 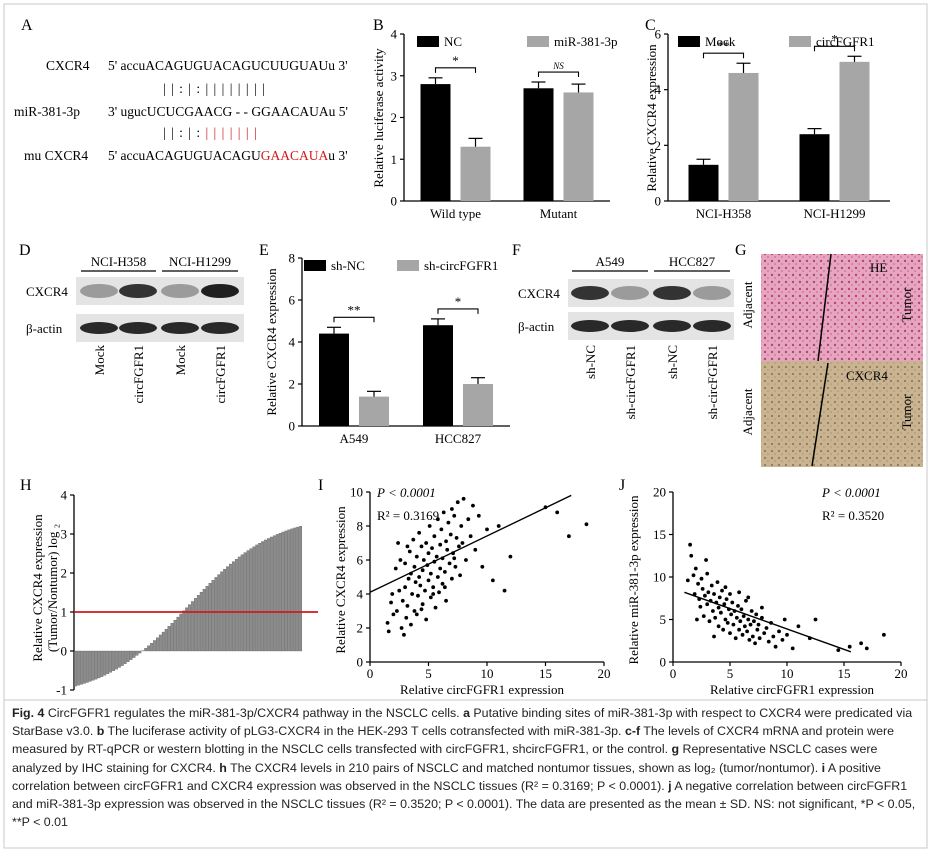 What do you see at coordinates (37, 588) in the screenshot?
I see `h-ylabel-1: Relative CXCR4 expression` at bounding box center [37, 588].